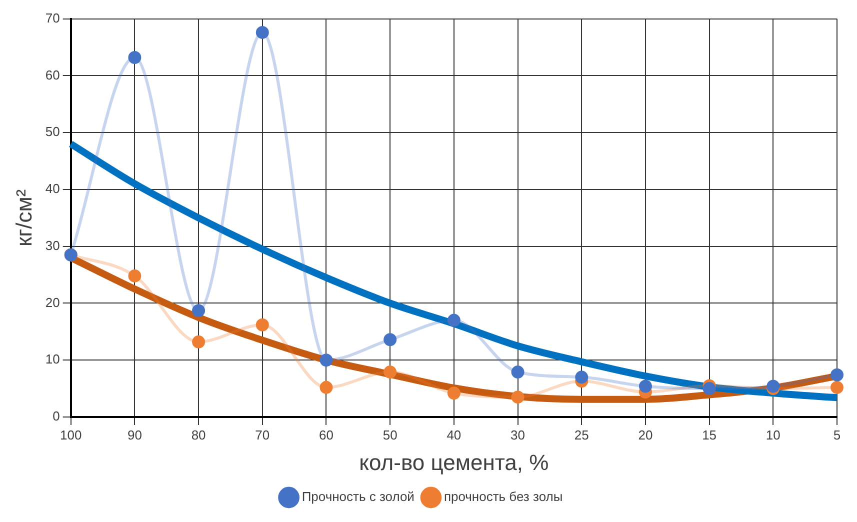 The width and height of the screenshot is (857, 522). Describe the element at coordinates (134, 434) in the screenshot. I see `x-tick-label: 90` at that location.